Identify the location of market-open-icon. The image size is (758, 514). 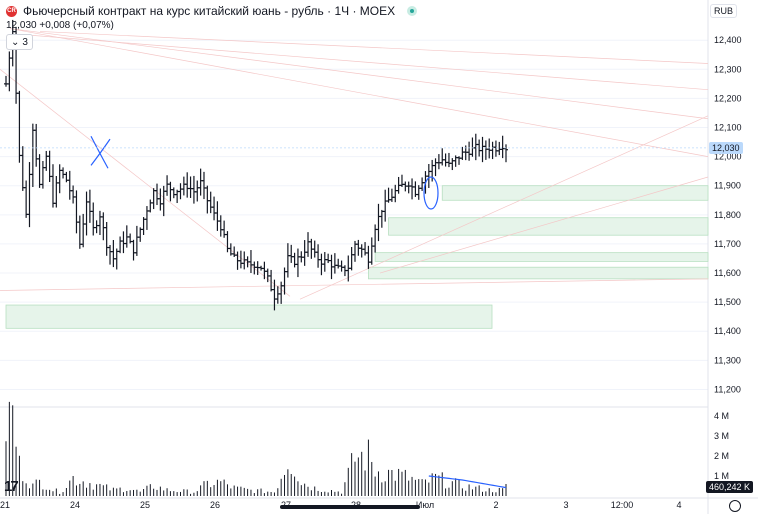
(412, 11).